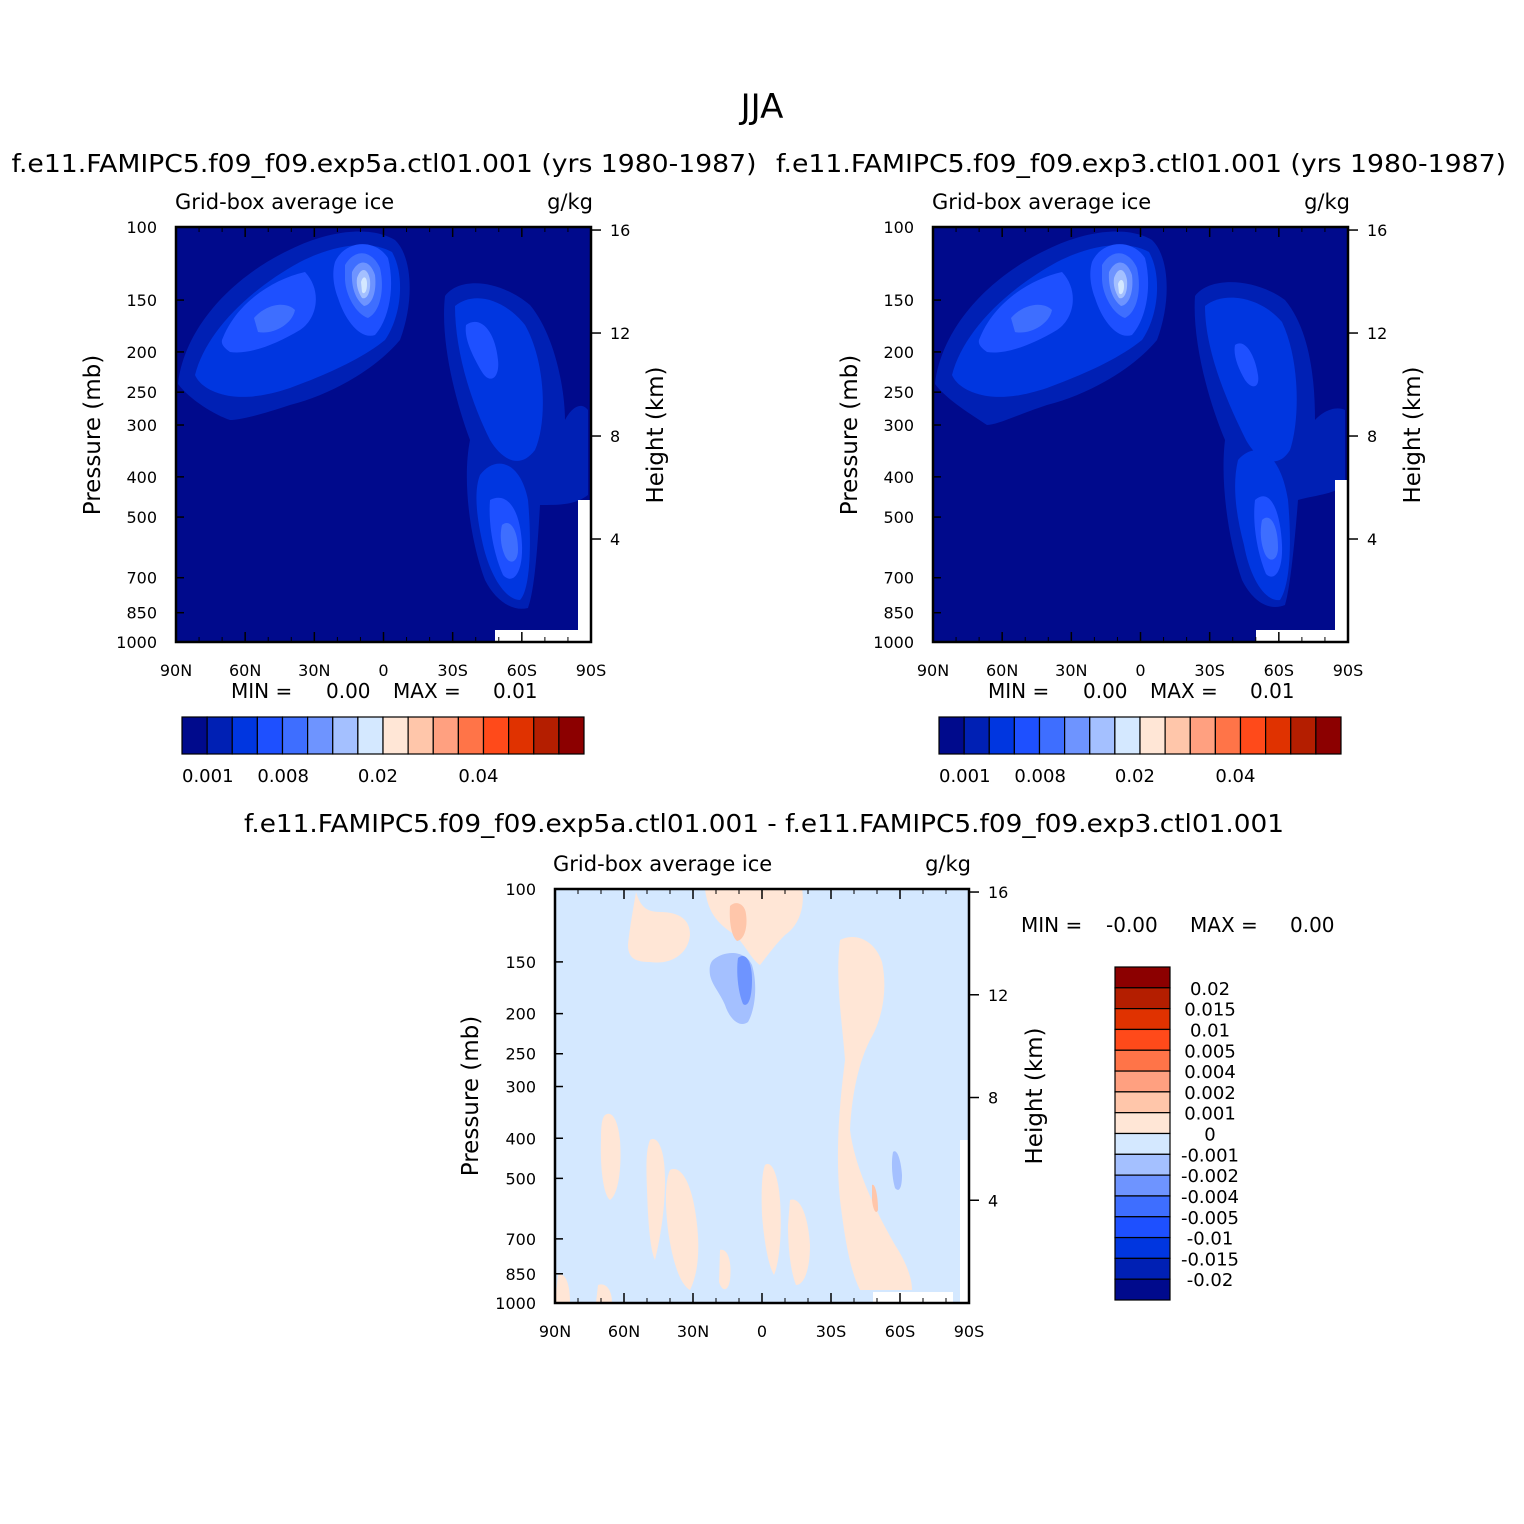 This screenshot has height=1524, width=1524. I want to click on colorbar-label: -0.002, so click(1210, 1176).